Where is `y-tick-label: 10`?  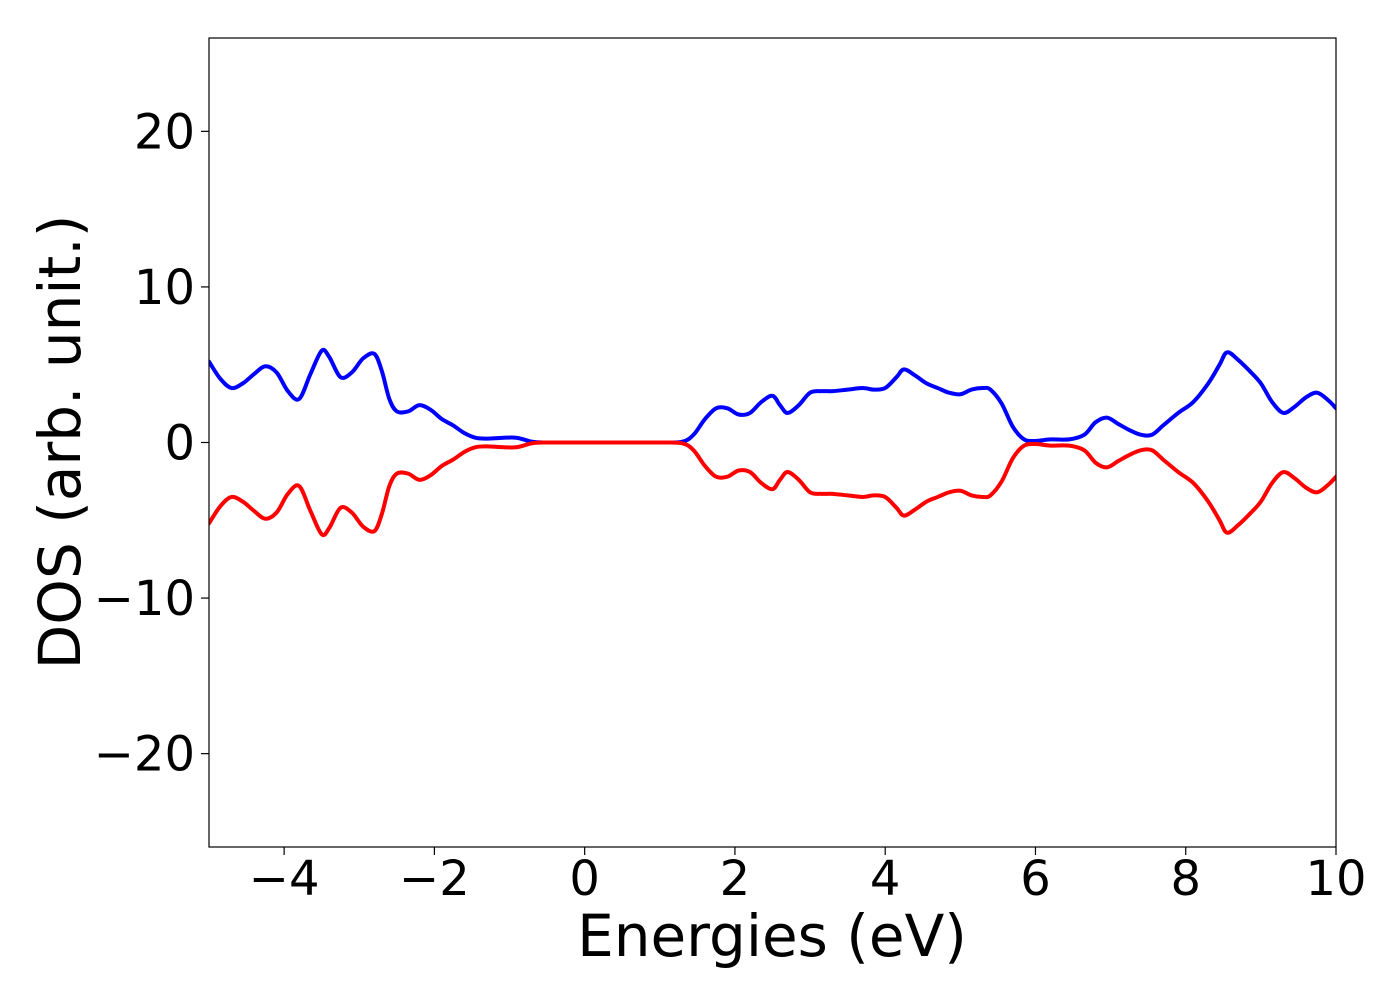 y-tick-label: 10 is located at coordinates (164, 288).